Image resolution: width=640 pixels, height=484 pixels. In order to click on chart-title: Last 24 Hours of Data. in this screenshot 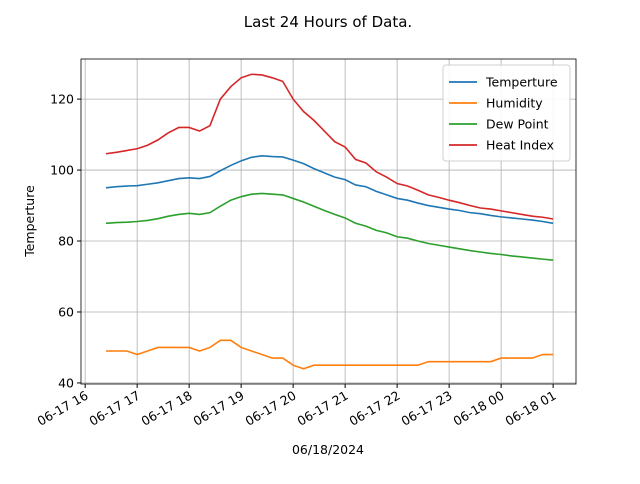, I will do `click(328, 22)`.